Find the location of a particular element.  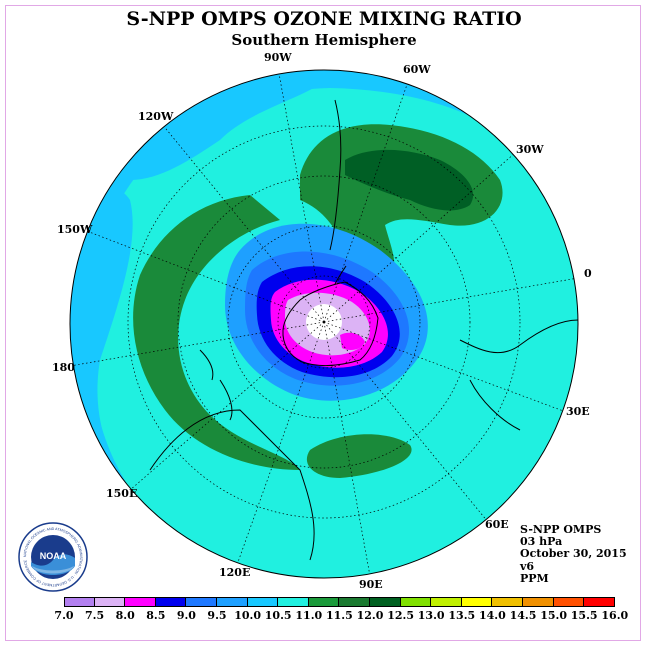

meridian-90e is located at coordinates (347, 449).